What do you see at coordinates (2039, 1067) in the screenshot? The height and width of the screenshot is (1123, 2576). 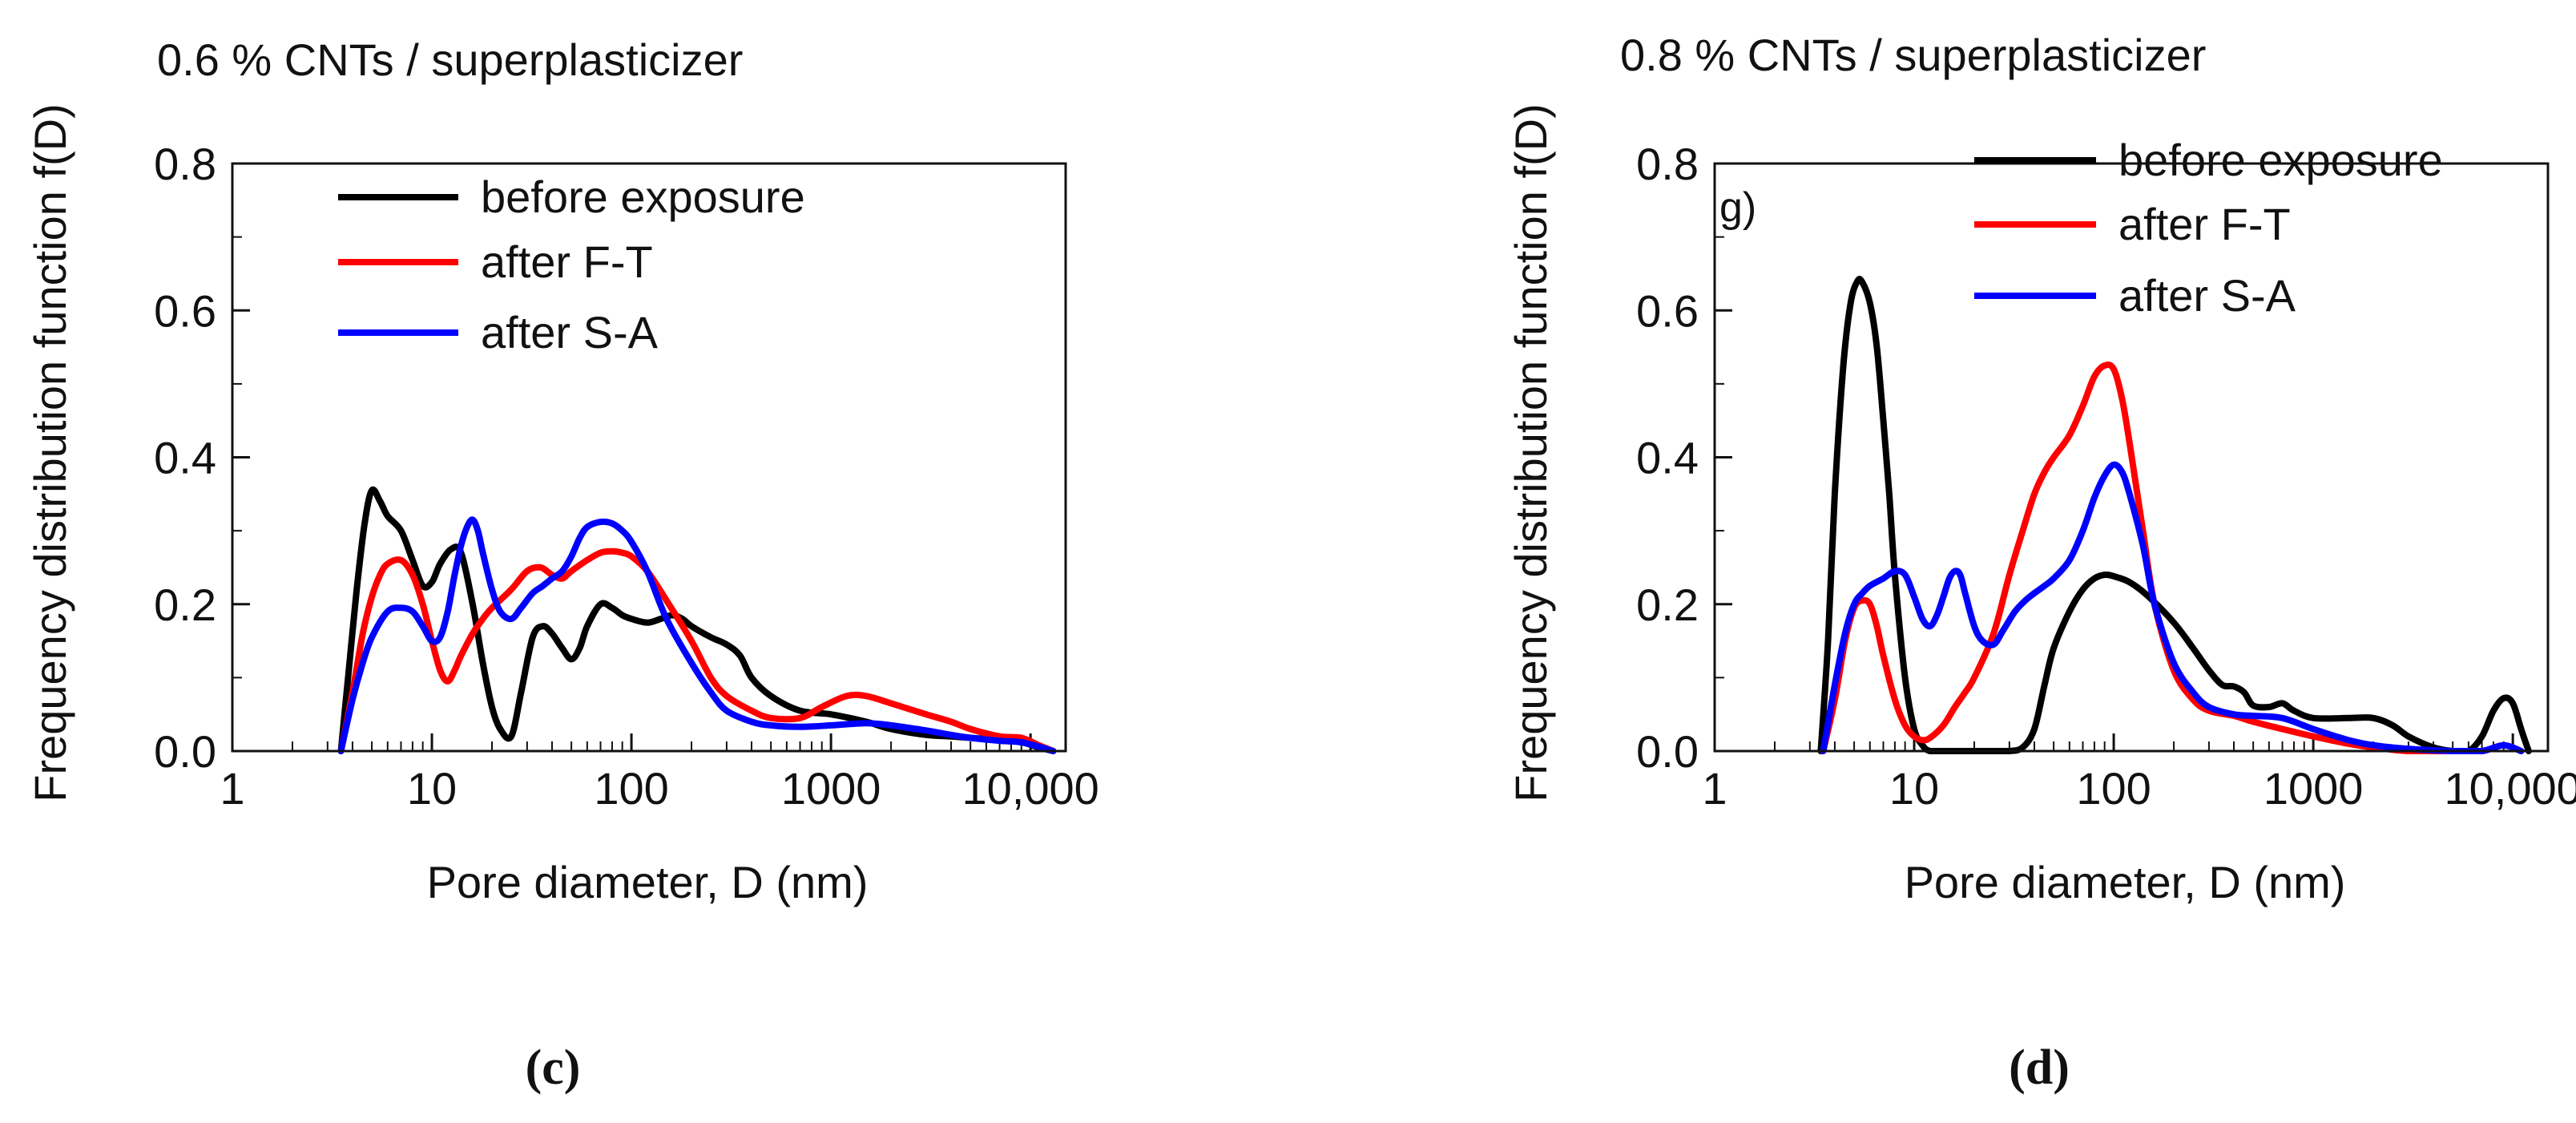 I see `panel-label: (d)` at bounding box center [2039, 1067].